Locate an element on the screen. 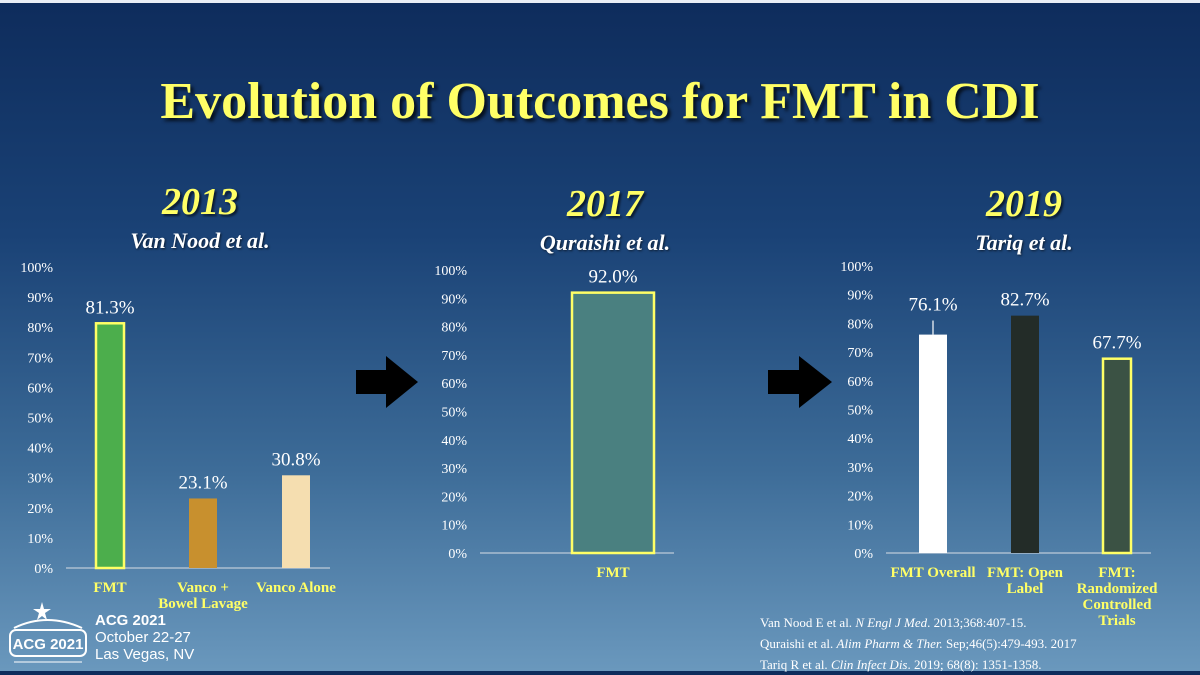  acg-2021-logo: ACG 2021 is located at coordinates (48, 632).